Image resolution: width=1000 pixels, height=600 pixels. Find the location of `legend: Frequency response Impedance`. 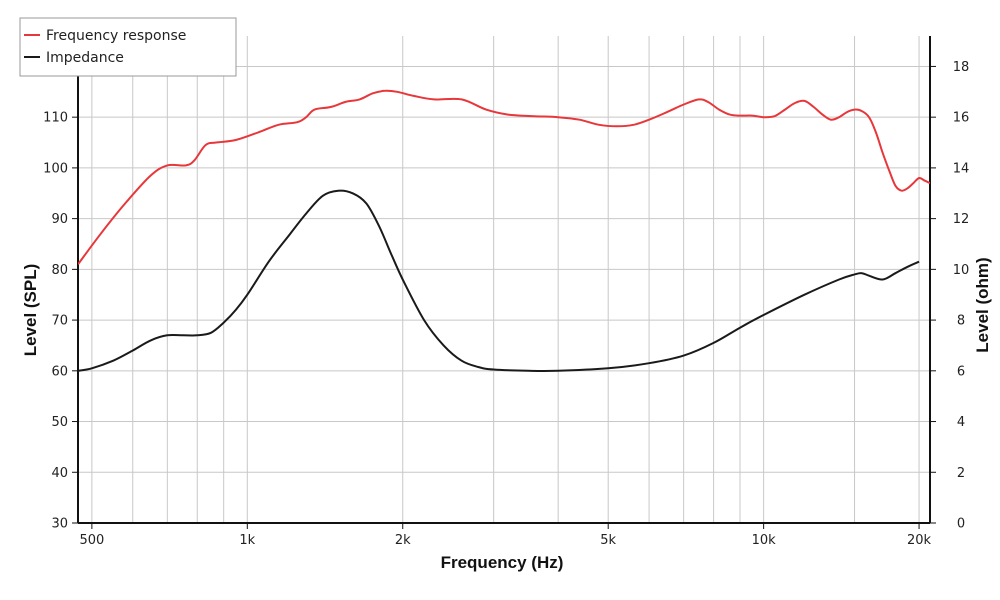

legend: Frequency response Impedance is located at coordinates (128, 47).